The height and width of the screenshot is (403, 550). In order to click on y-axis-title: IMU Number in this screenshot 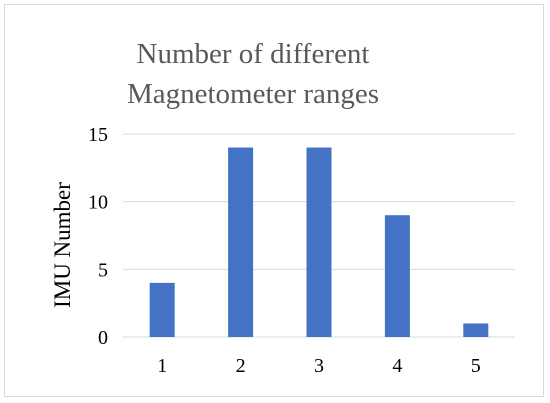, I will do `click(62, 245)`.